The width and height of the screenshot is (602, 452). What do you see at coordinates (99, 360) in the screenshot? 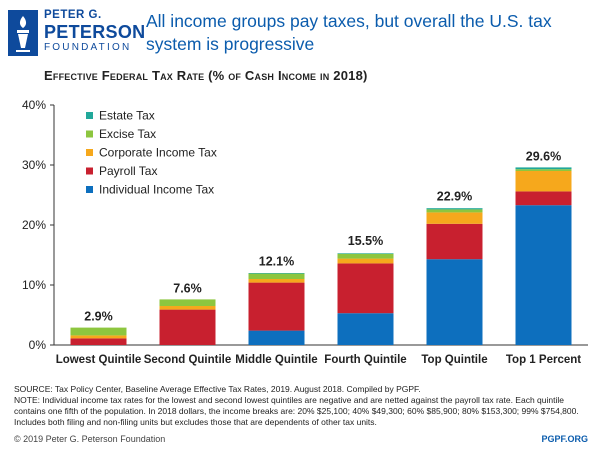
I see `x-tick-label: Lowest Quintile` at bounding box center [99, 360].